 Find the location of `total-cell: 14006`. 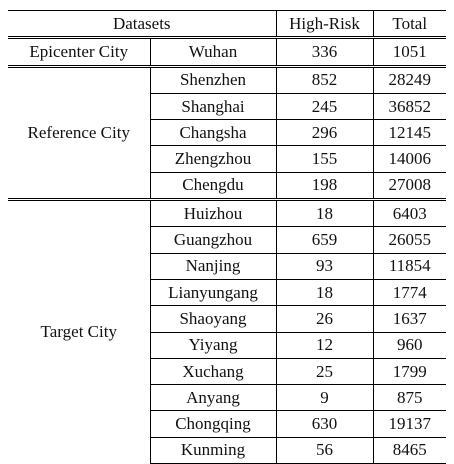

total-cell: 14006 is located at coordinates (409, 159).